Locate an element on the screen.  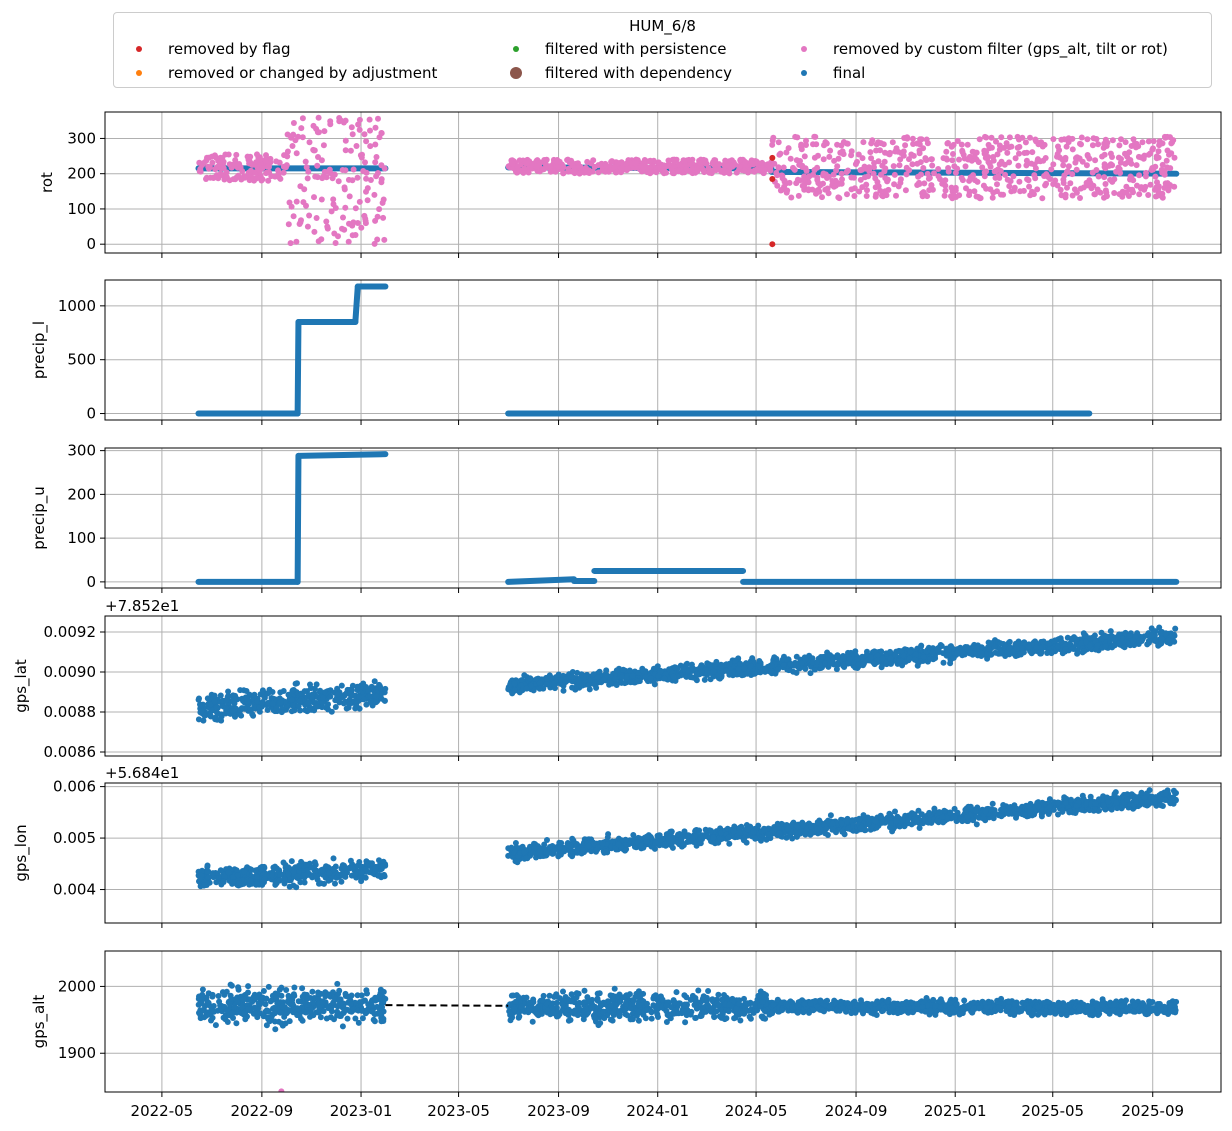
axes-frame is located at coordinates (663, 686).